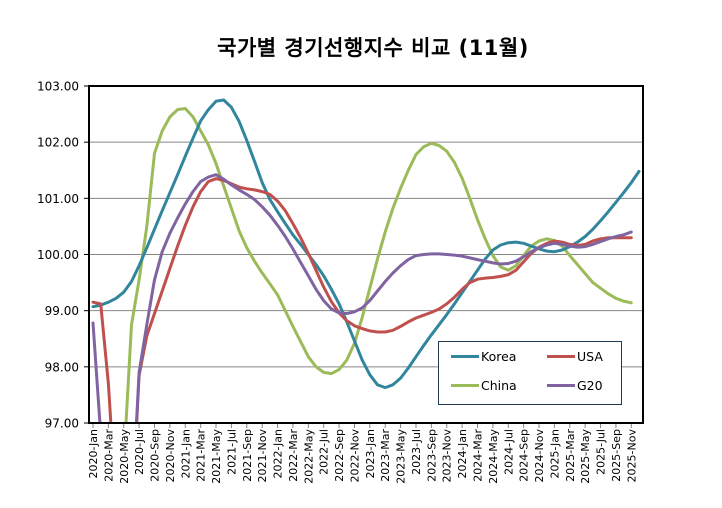 This screenshot has width=722, height=508. Describe the element at coordinates (570, 455) in the screenshot. I see `x-tick-label: 2025-Mar` at that location.